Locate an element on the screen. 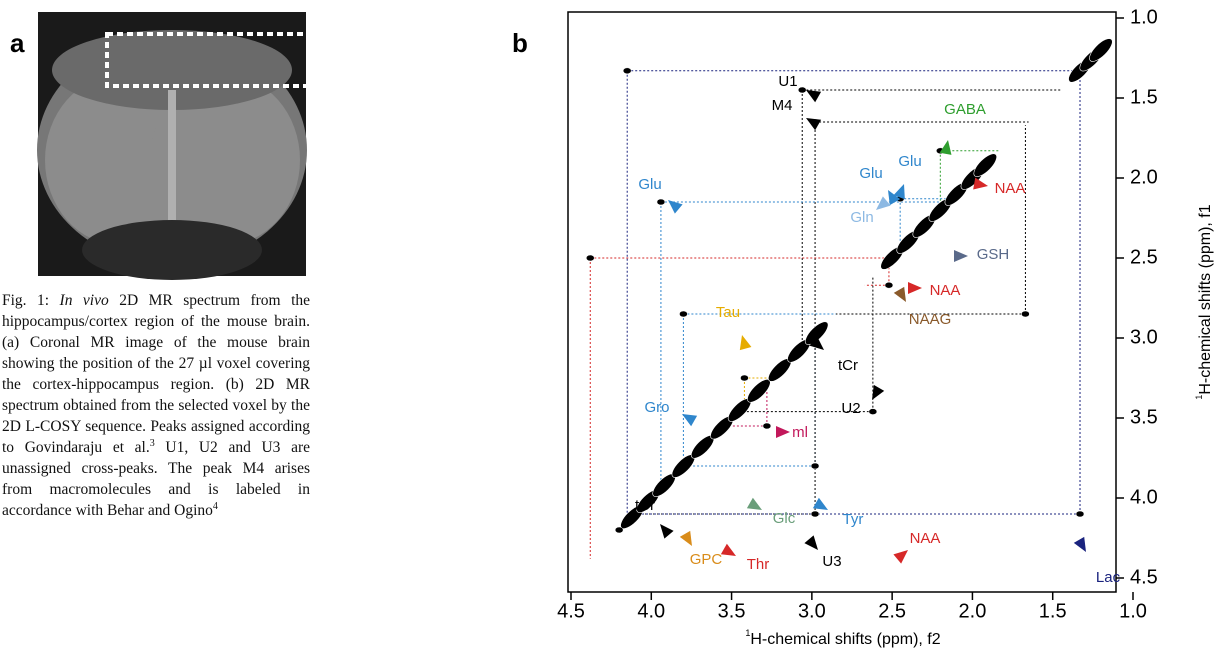 The image size is (1222, 654). y-tick-label: 2.5 is located at coordinates (1144, 257).